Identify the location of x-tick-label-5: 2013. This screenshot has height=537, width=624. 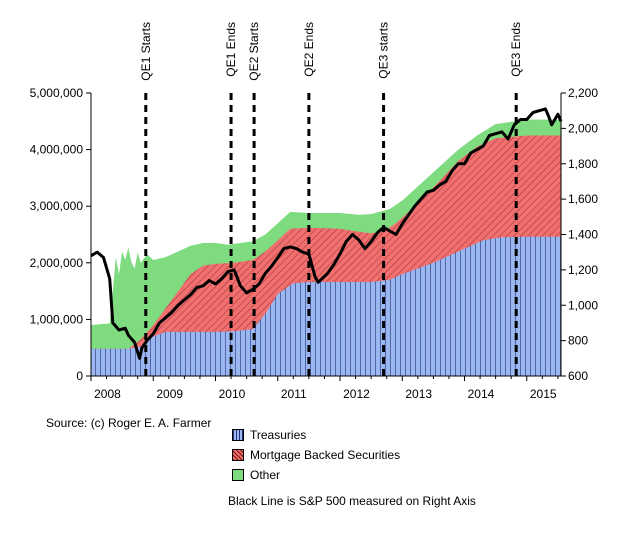
(418, 394).